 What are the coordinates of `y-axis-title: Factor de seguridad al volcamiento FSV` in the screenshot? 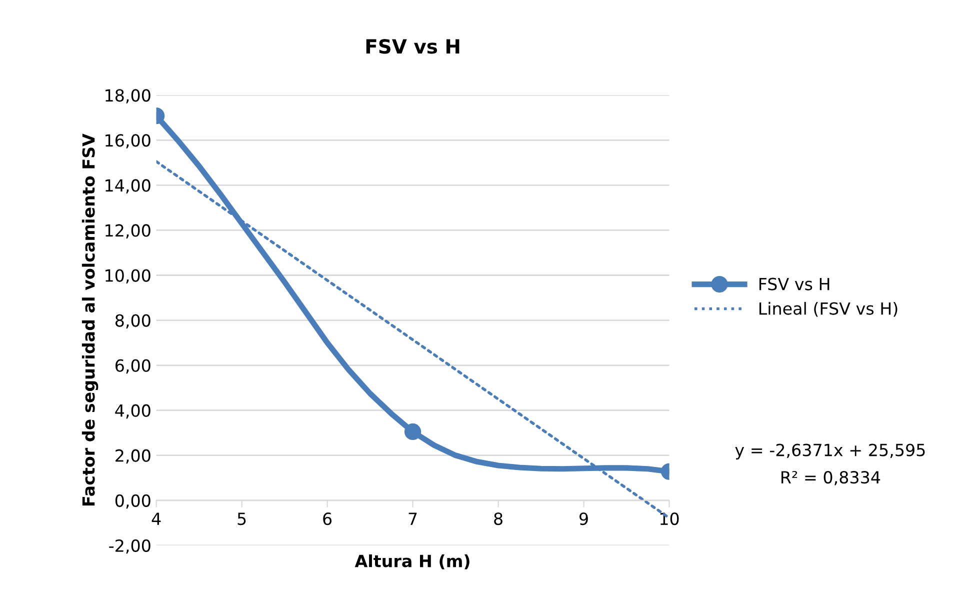 It's located at (90, 320).